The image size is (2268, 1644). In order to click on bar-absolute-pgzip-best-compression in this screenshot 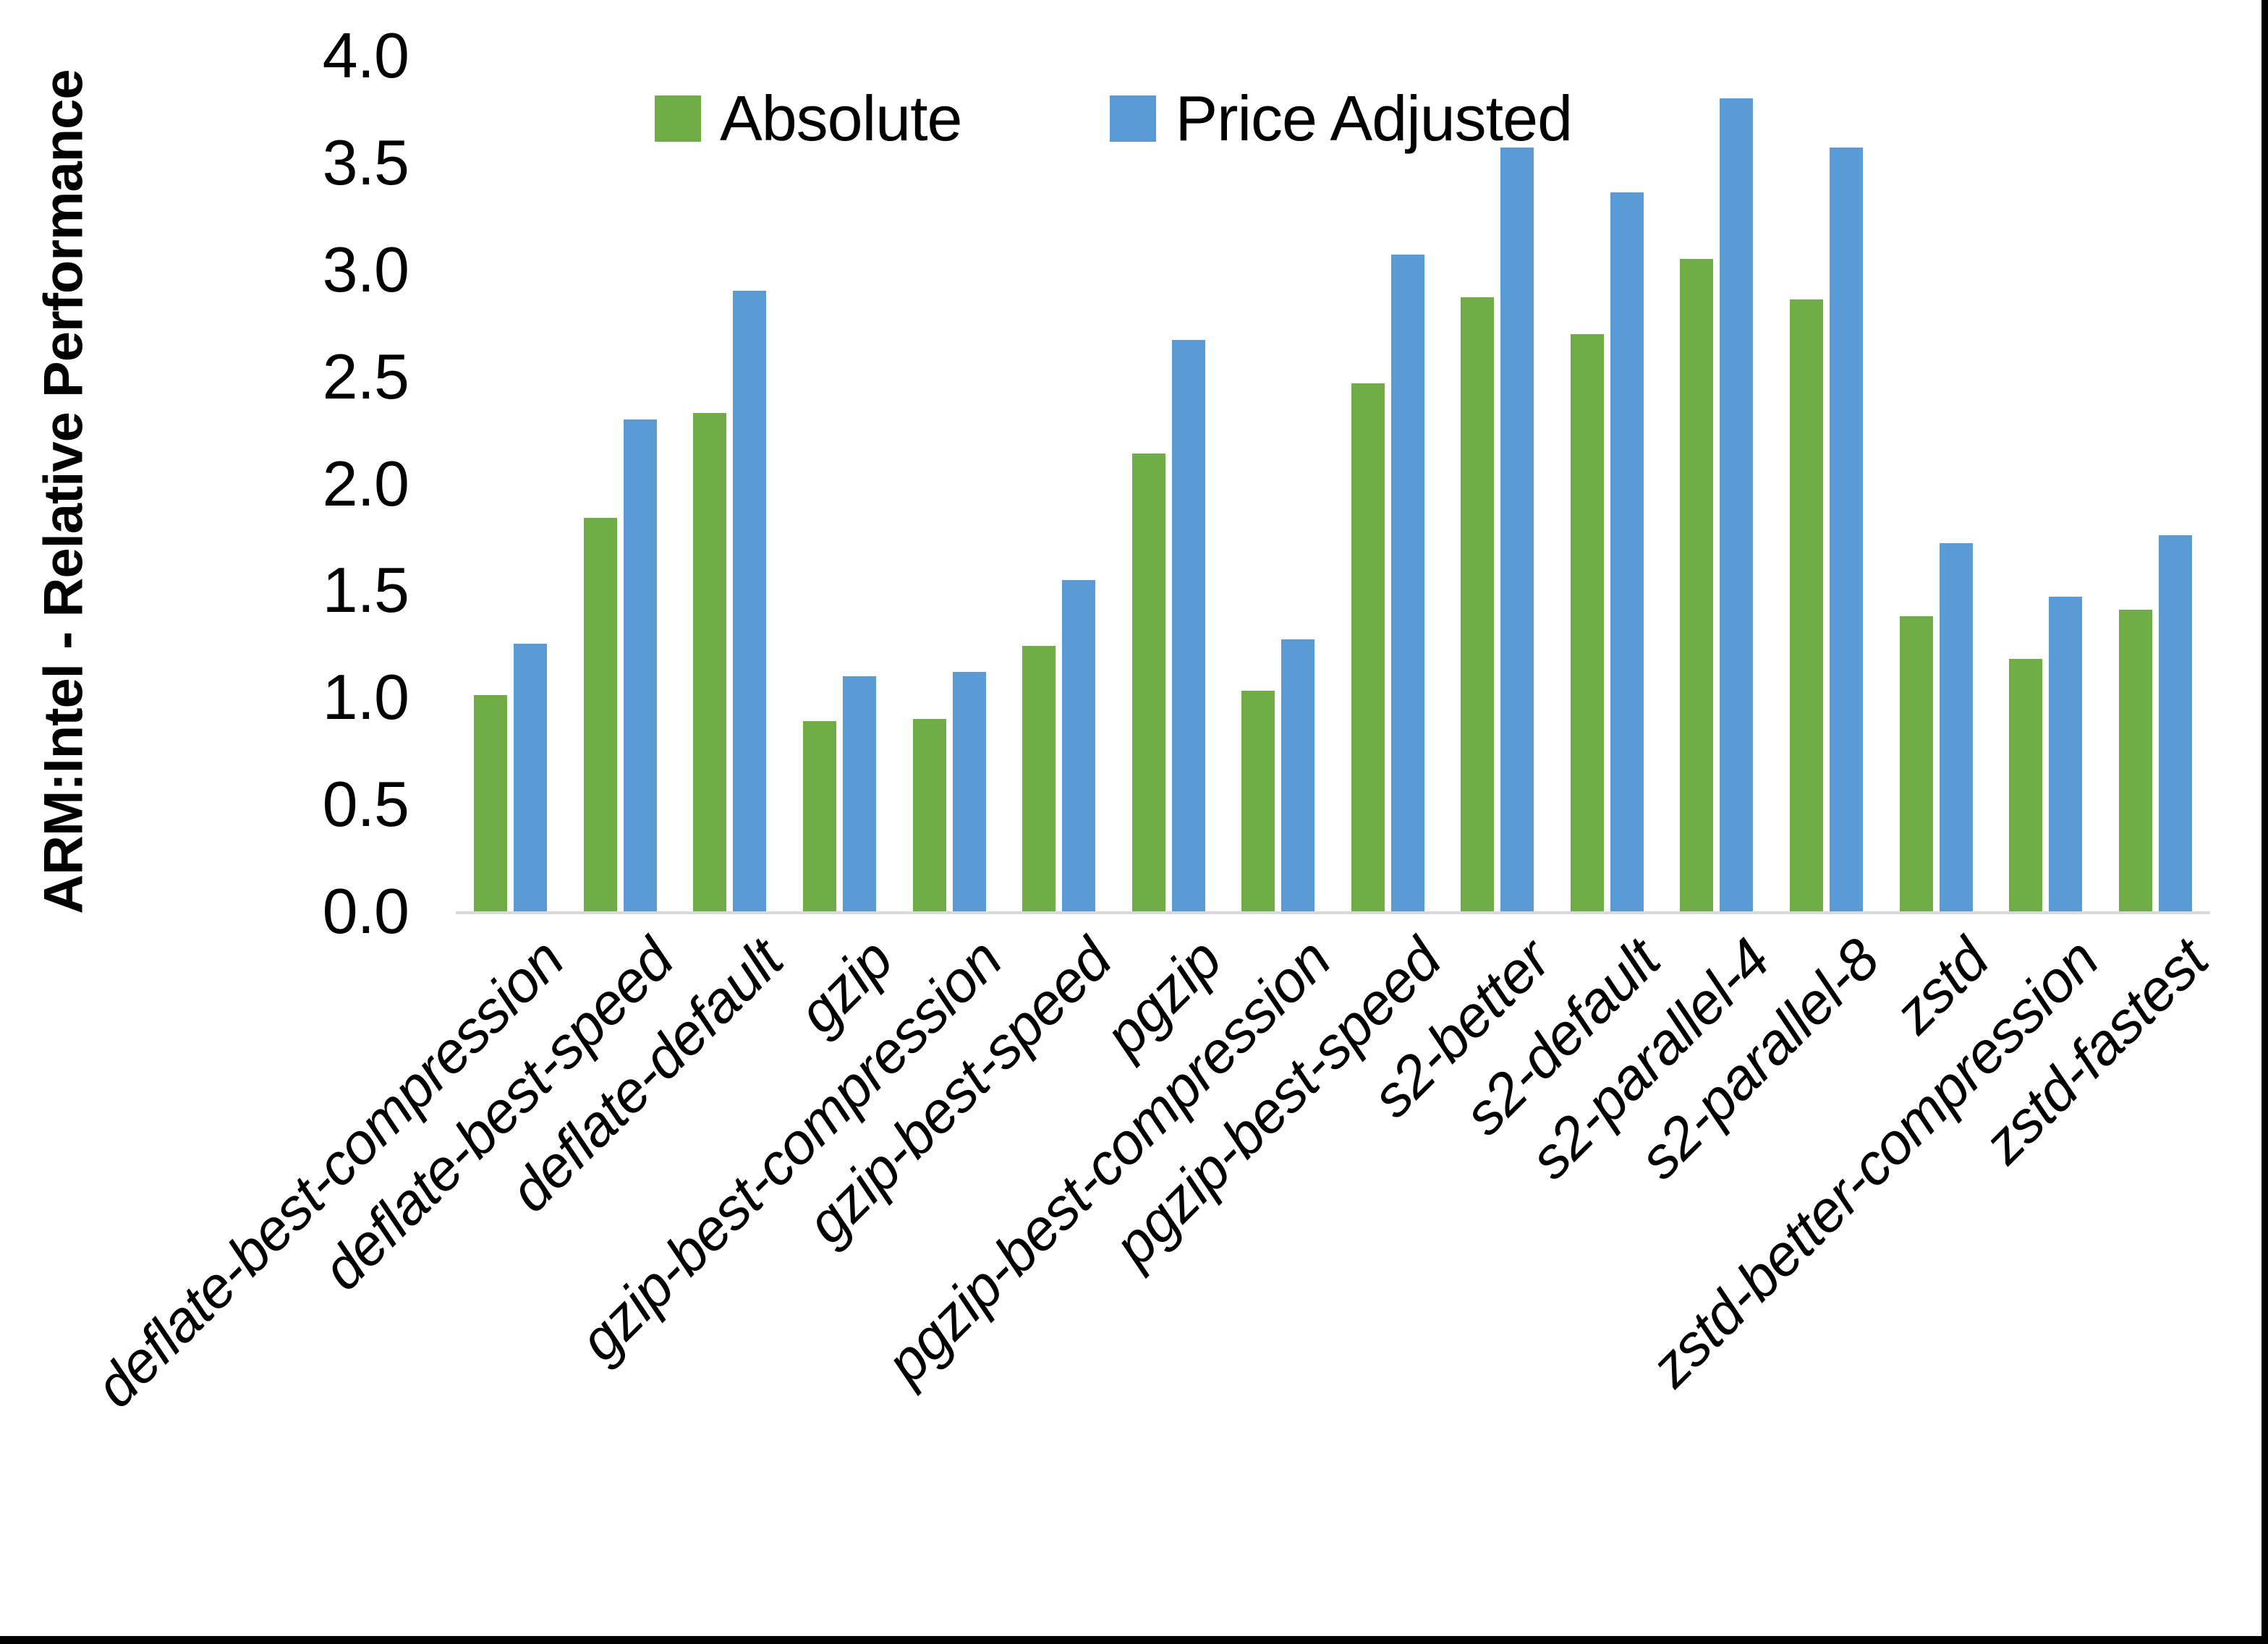, I will do `click(1258, 801)`.